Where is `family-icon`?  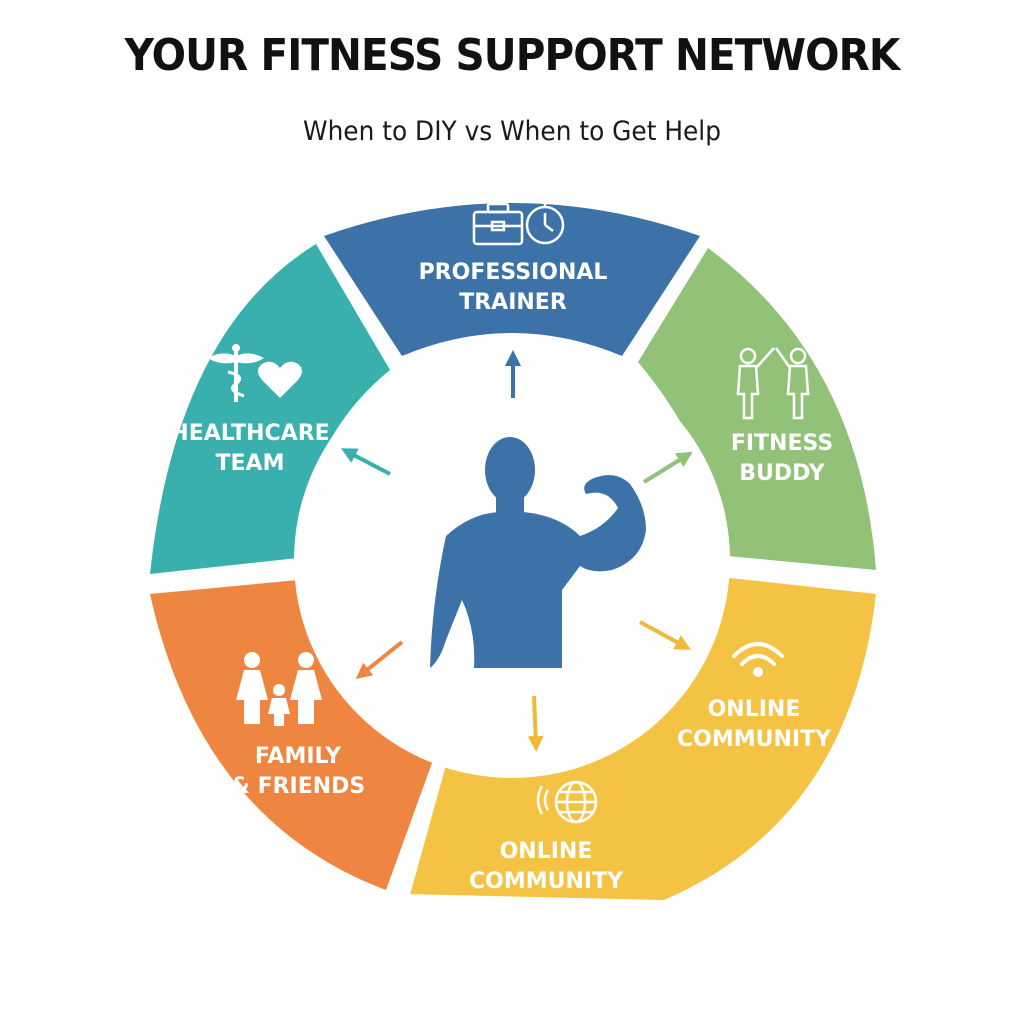
family-icon is located at coordinates (279, 689).